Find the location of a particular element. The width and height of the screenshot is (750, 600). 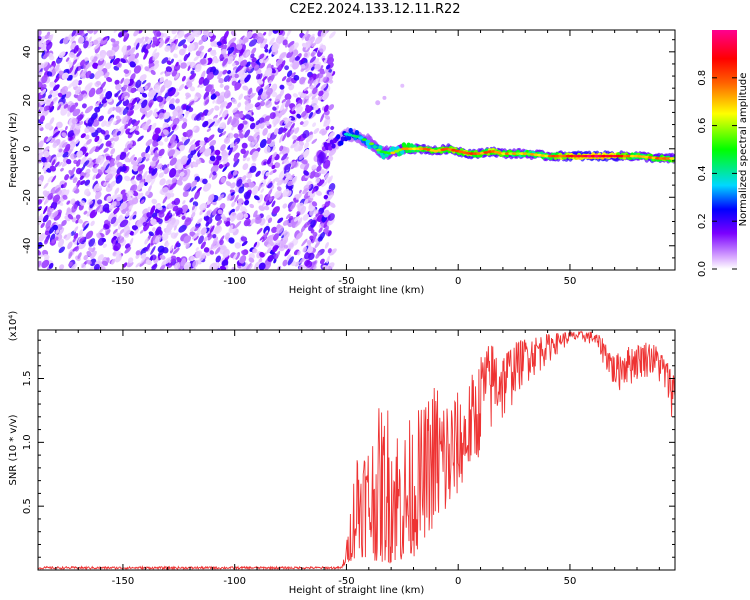

x-tick-label: 0 is located at coordinates (458, 581).